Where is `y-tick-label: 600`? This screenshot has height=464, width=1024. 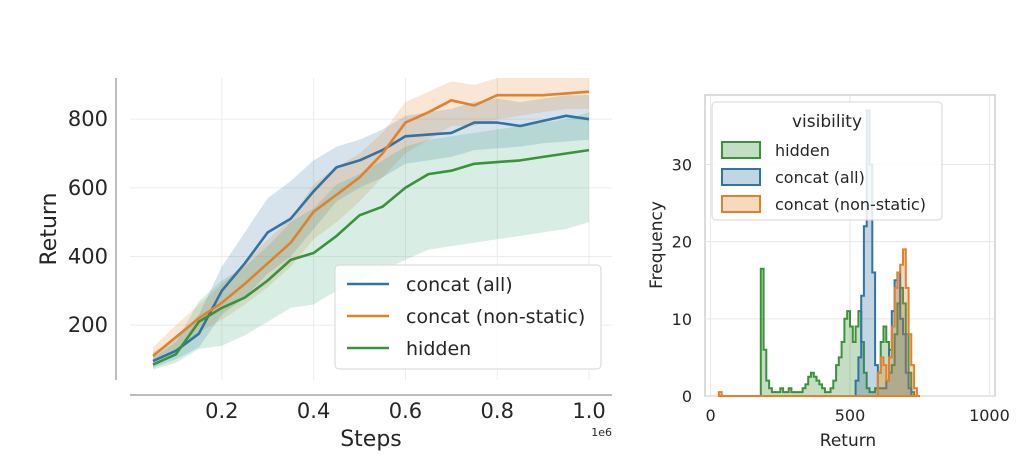
y-tick-label: 600 is located at coordinates (88, 188).